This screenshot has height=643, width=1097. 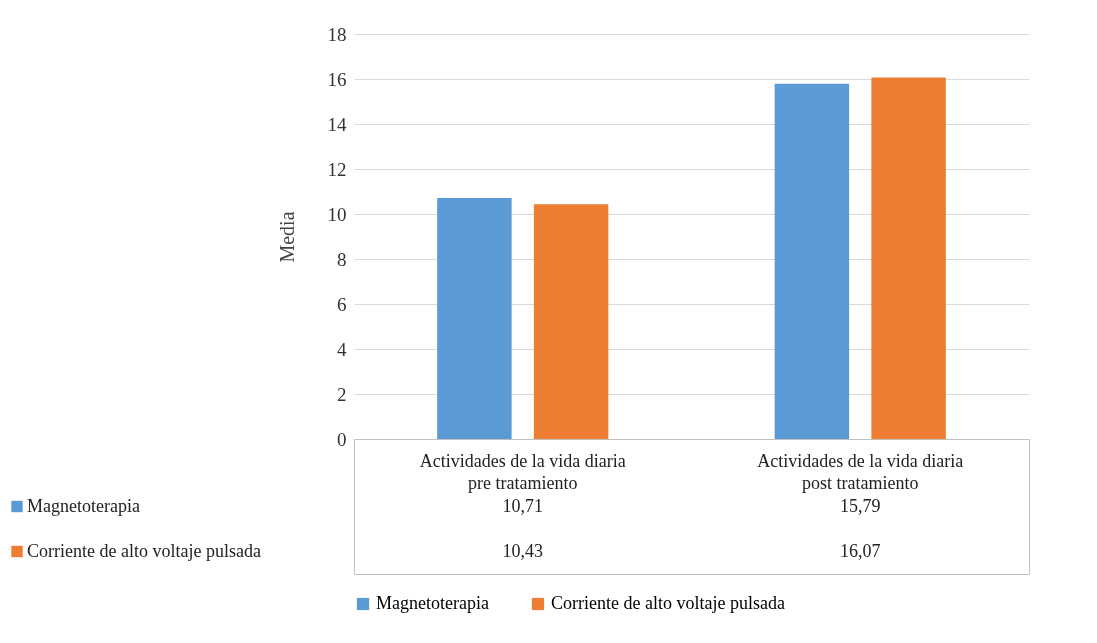 I want to click on y-tick-label: 6, so click(x=342, y=304).